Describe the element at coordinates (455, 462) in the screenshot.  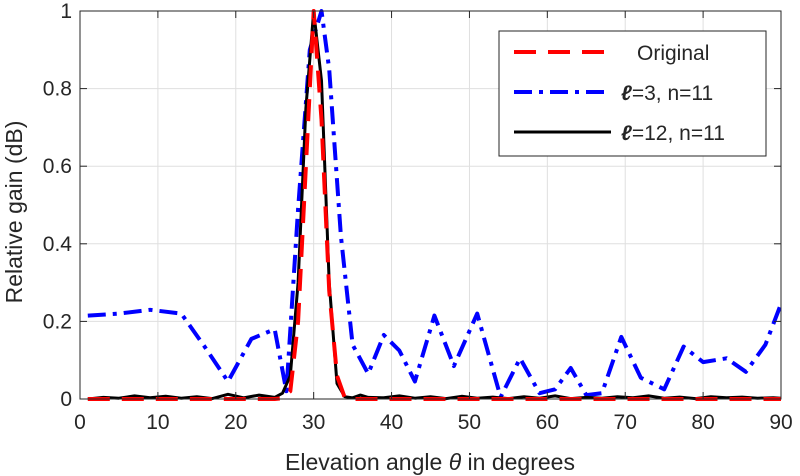
I see `x-axis-label-theta: θ` at that location.